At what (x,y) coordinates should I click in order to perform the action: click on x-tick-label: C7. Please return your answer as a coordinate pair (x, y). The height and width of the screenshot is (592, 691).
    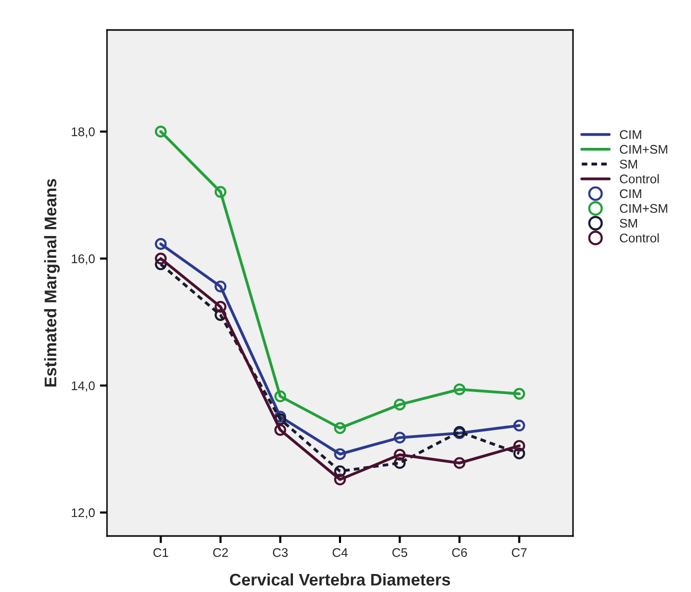
    Looking at the image, I should click on (519, 552).